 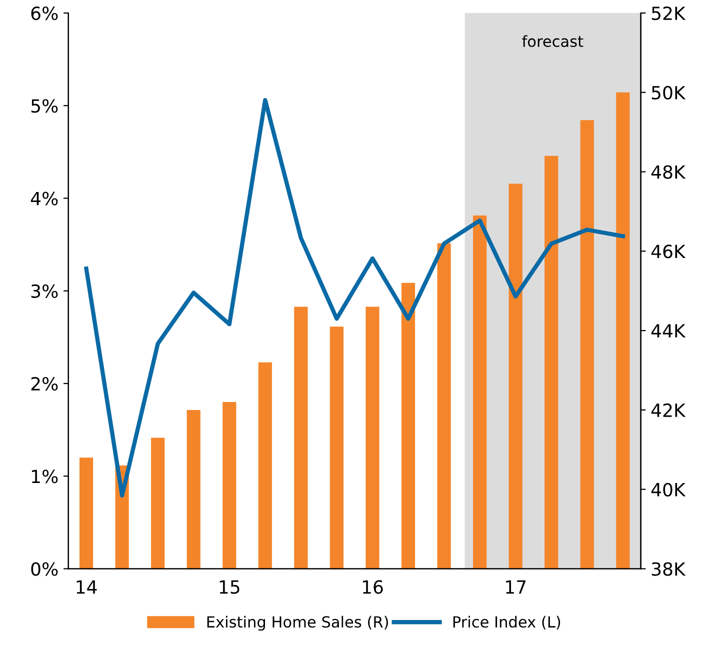 What do you see at coordinates (44, 106) in the screenshot?
I see `y-tick-label: 5%` at bounding box center [44, 106].